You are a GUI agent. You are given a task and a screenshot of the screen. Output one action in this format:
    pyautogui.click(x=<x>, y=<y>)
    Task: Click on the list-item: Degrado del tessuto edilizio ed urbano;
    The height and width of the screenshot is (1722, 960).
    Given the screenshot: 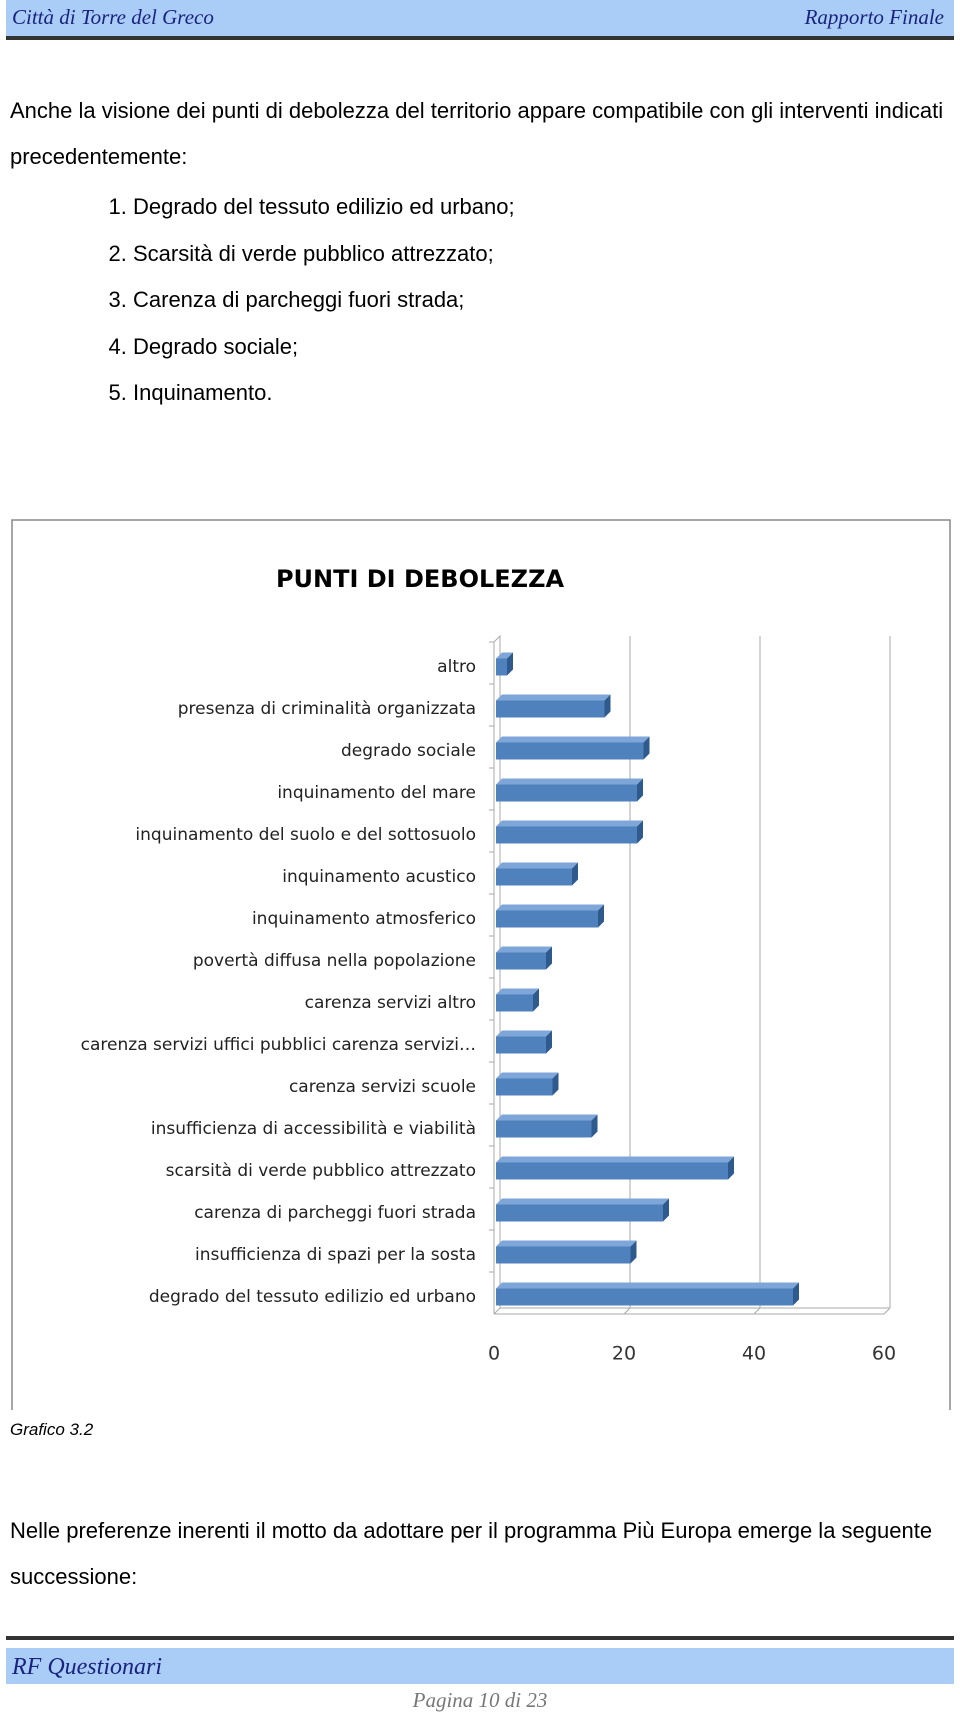 What is the action you would take?
    pyautogui.click(x=324, y=207)
    